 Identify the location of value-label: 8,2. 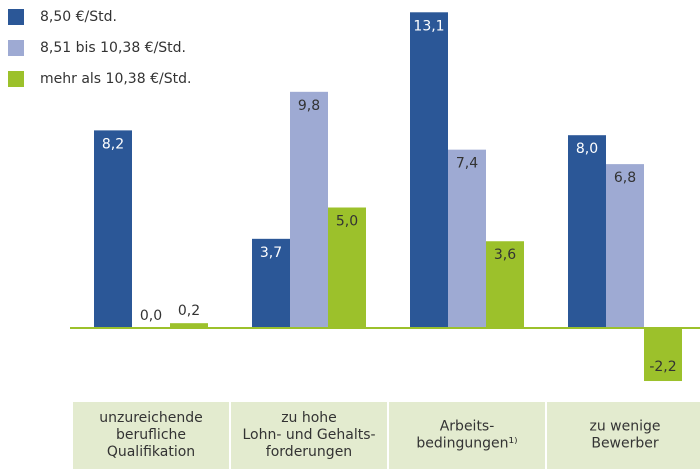
(113, 144).